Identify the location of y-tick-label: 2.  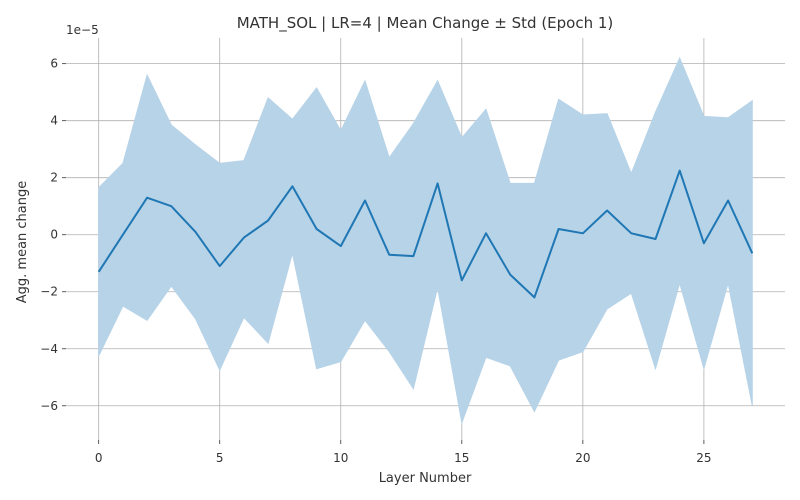
(54, 178).